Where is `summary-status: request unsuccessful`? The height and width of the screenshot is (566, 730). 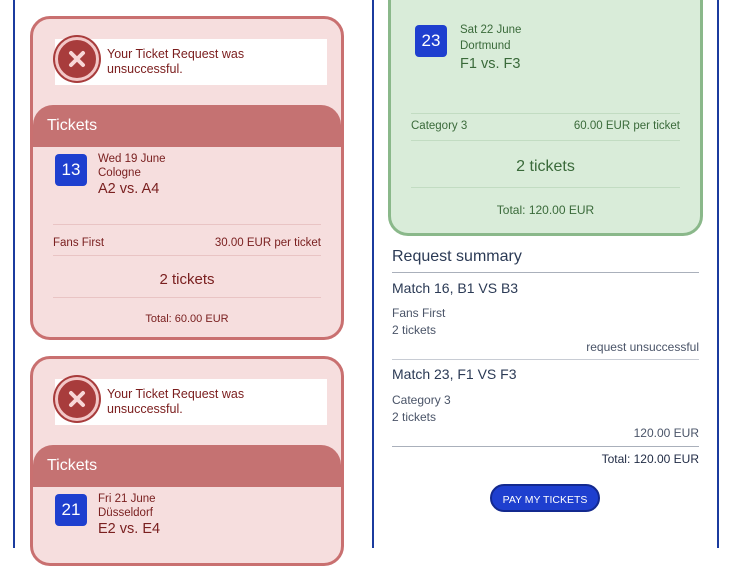
summary-status: request unsuccessful is located at coordinates (642, 347).